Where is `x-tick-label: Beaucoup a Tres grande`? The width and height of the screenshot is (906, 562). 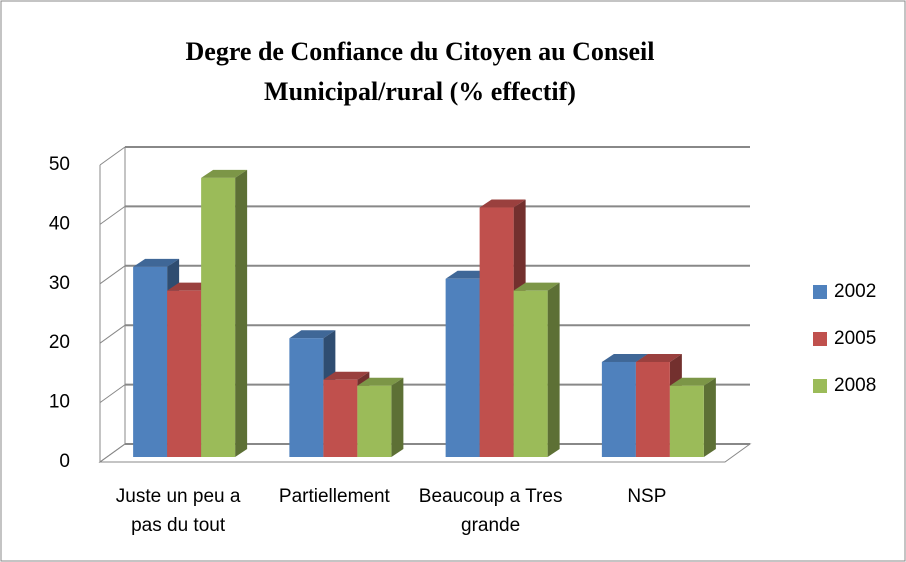 x-tick-label: Beaucoup a Tres grande is located at coordinates (490, 511).